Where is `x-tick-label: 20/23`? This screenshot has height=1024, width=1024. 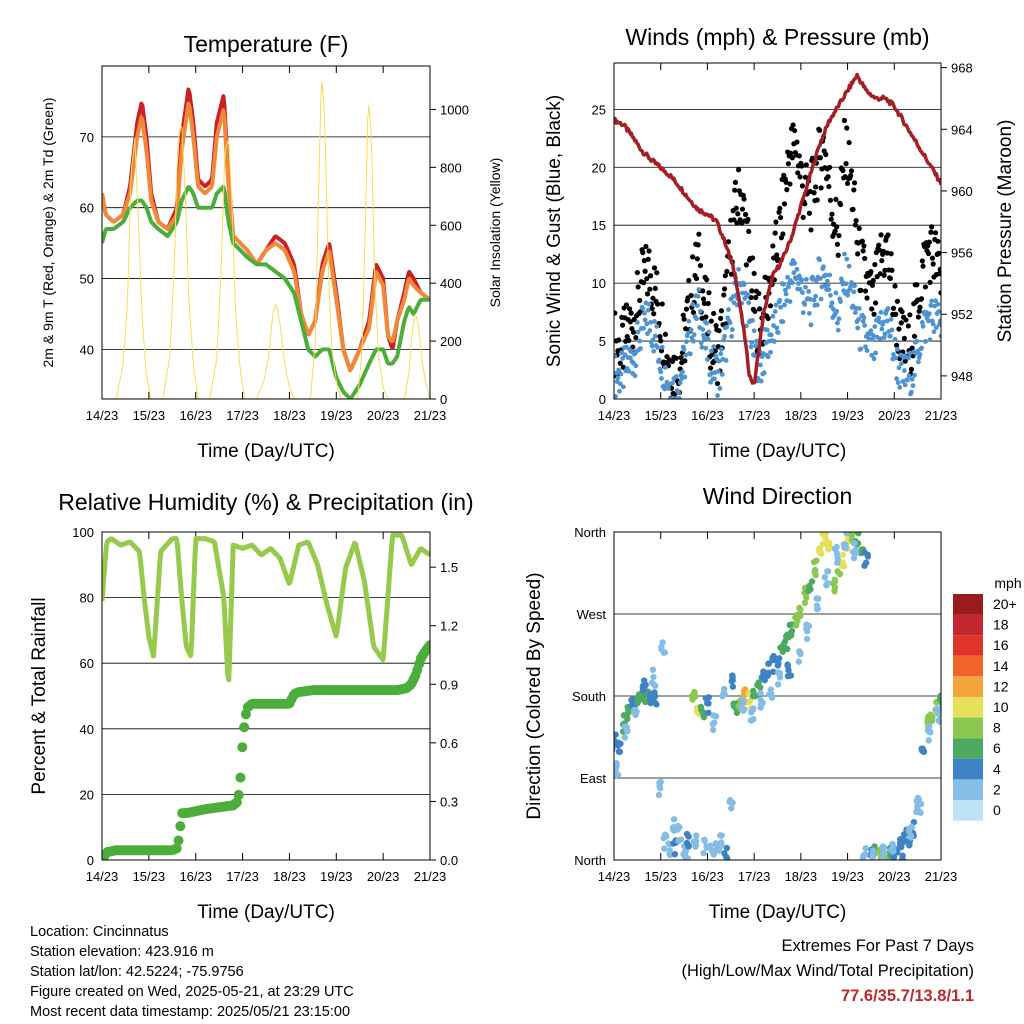 x-tick-label: 20/23 is located at coordinates (383, 876).